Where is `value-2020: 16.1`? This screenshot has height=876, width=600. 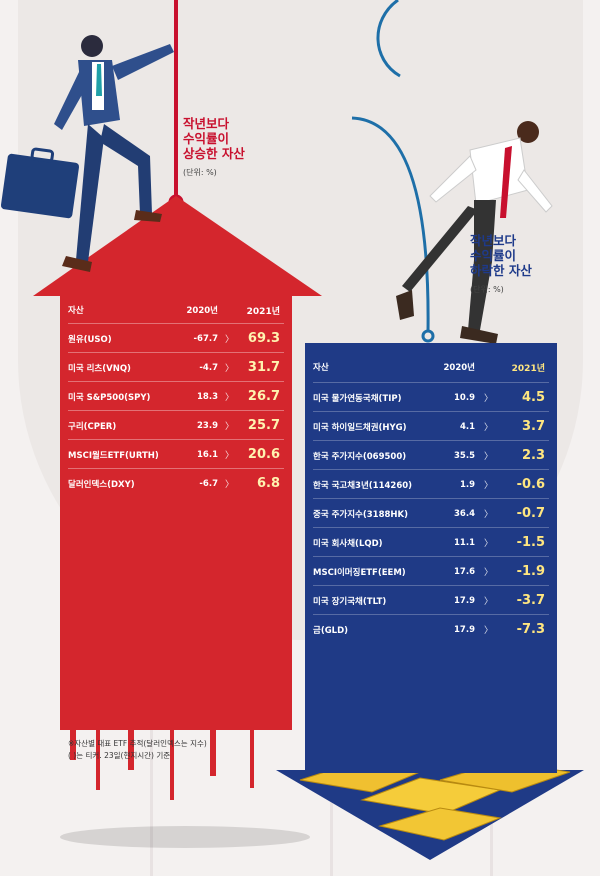 value-2020: 16.1 is located at coordinates (207, 454).